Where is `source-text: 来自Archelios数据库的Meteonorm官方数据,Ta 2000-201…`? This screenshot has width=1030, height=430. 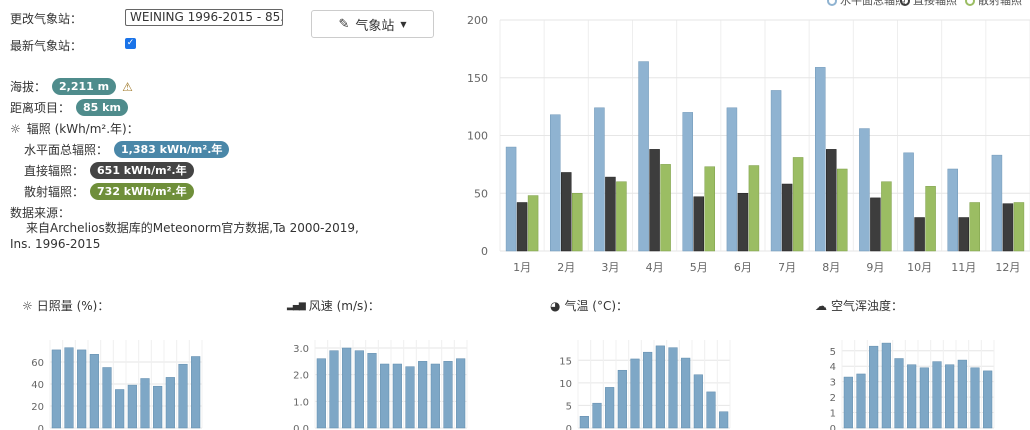 source-text: 来自Archelios数据库的Meteonorm官方数据,Ta 2000-201… is located at coordinates (184, 236).